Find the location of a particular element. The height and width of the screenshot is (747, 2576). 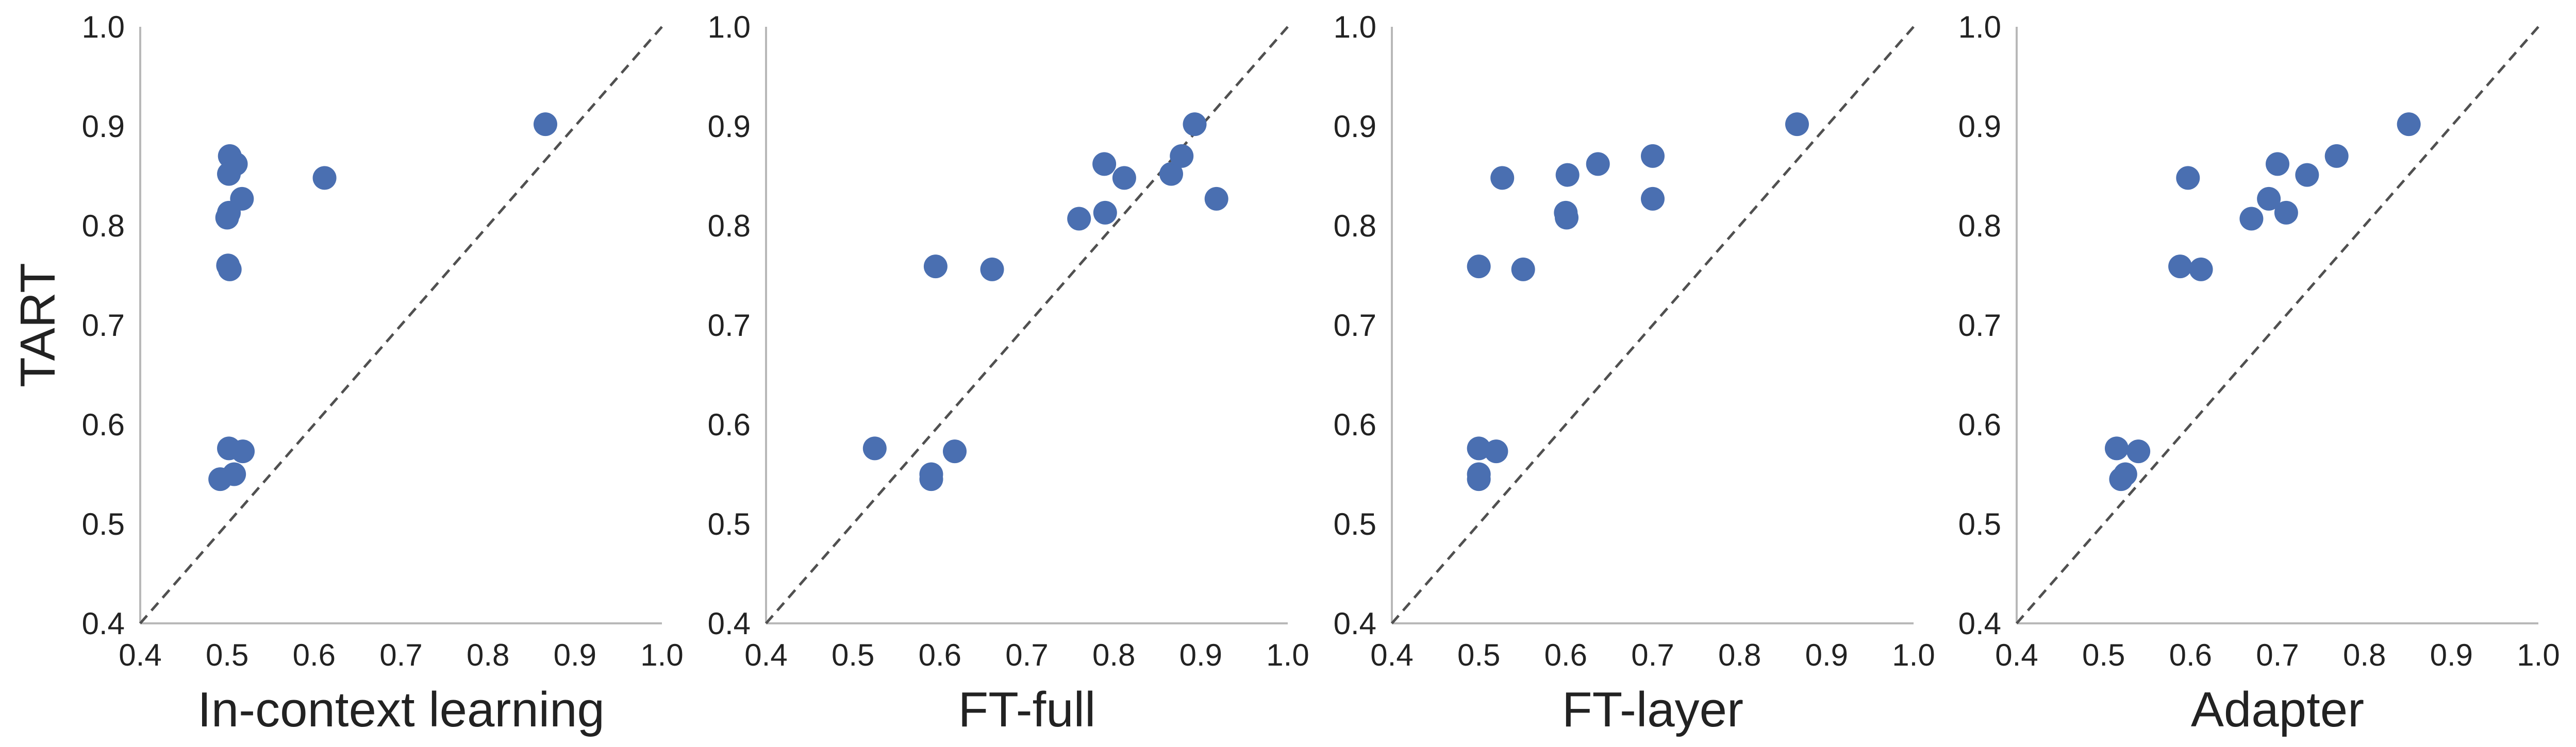

x-axis-title: In-context learning is located at coordinates (401, 709).